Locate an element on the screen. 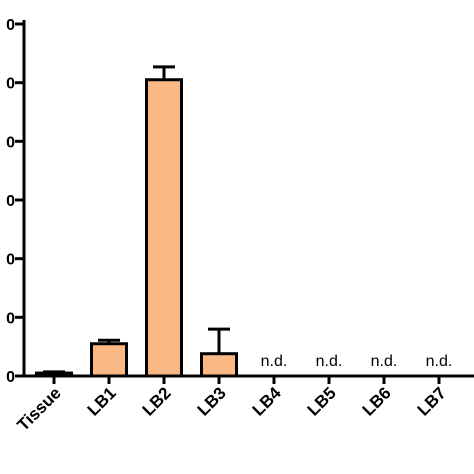 The image size is (474, 474). x-tick-label: LB6 is located at coordinates (377, 401).